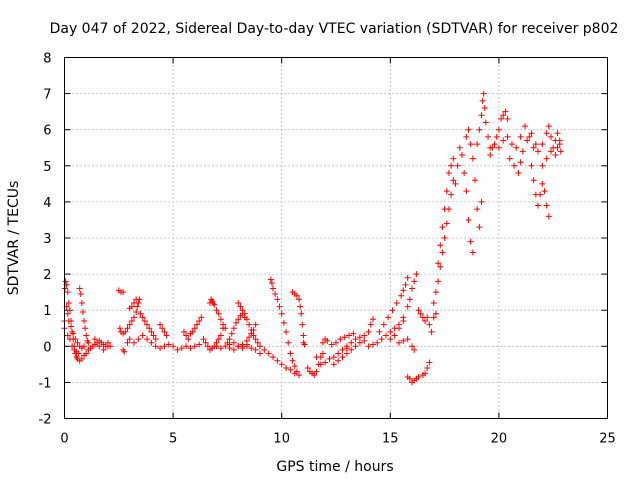  What do you see at coordinates (390, 439) in the screenshot?
I see `x-tick-label: 15` at bounding box center [390, 439].